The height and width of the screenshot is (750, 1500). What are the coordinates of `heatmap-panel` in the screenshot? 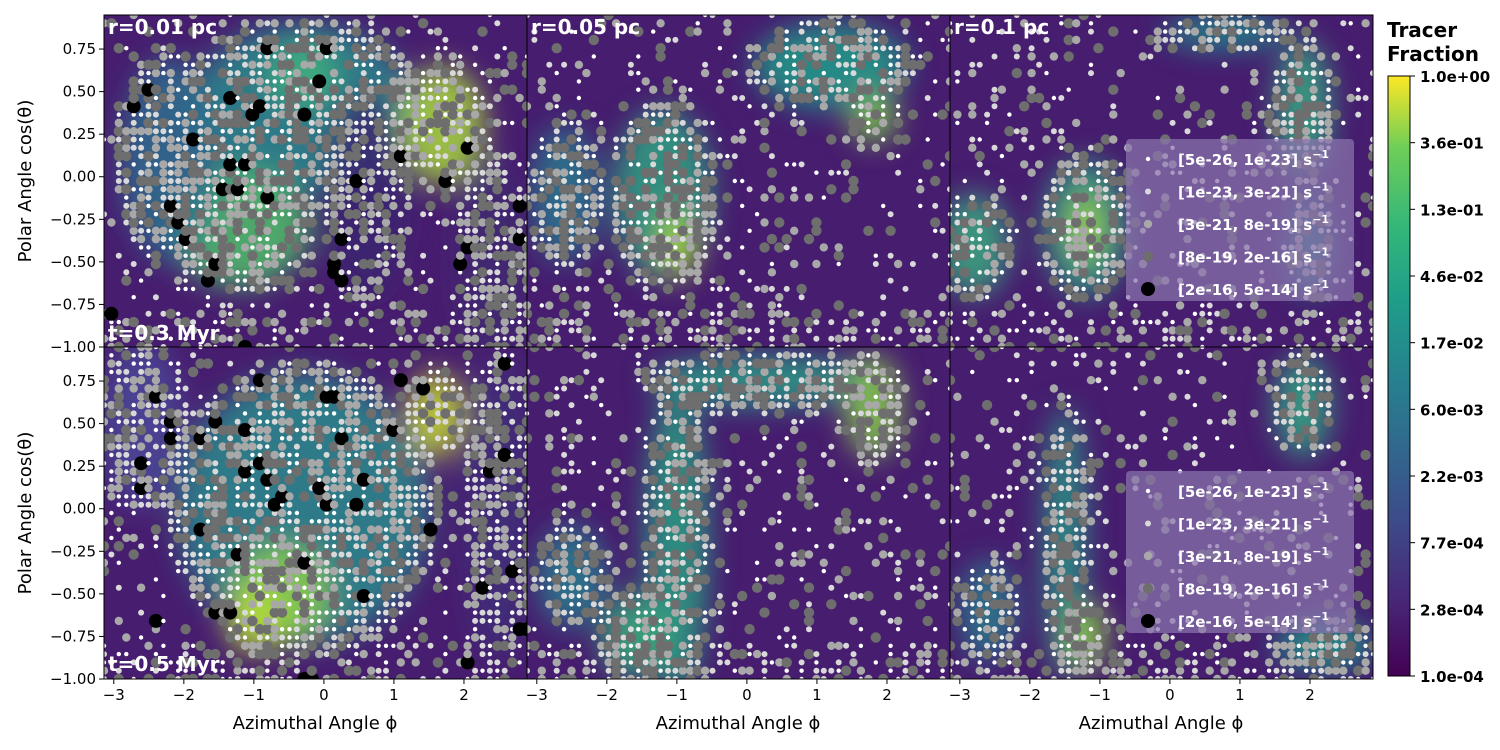 It's located at (315, 181).